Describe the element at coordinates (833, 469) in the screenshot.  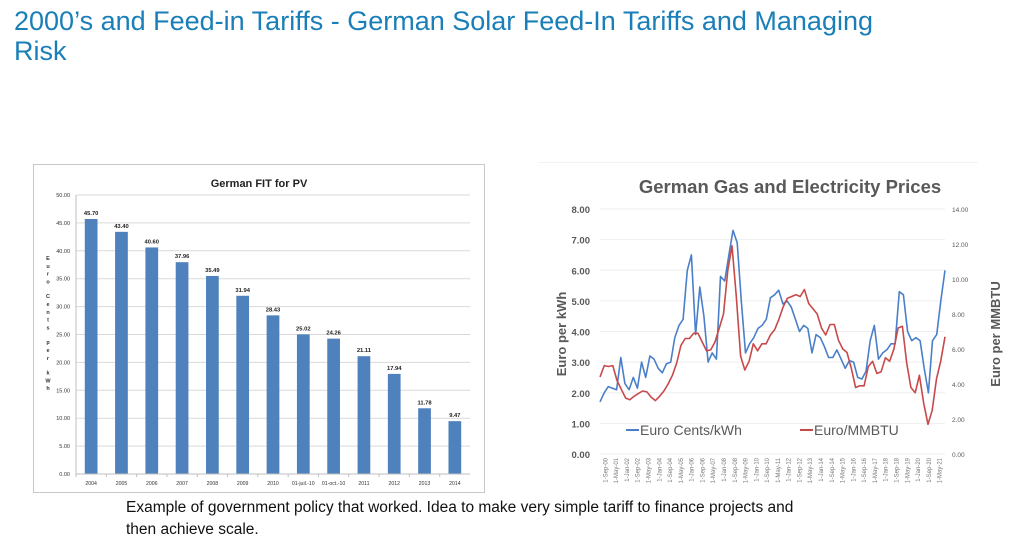
I see `x-tick-label: 1-Sep-14` at that location.